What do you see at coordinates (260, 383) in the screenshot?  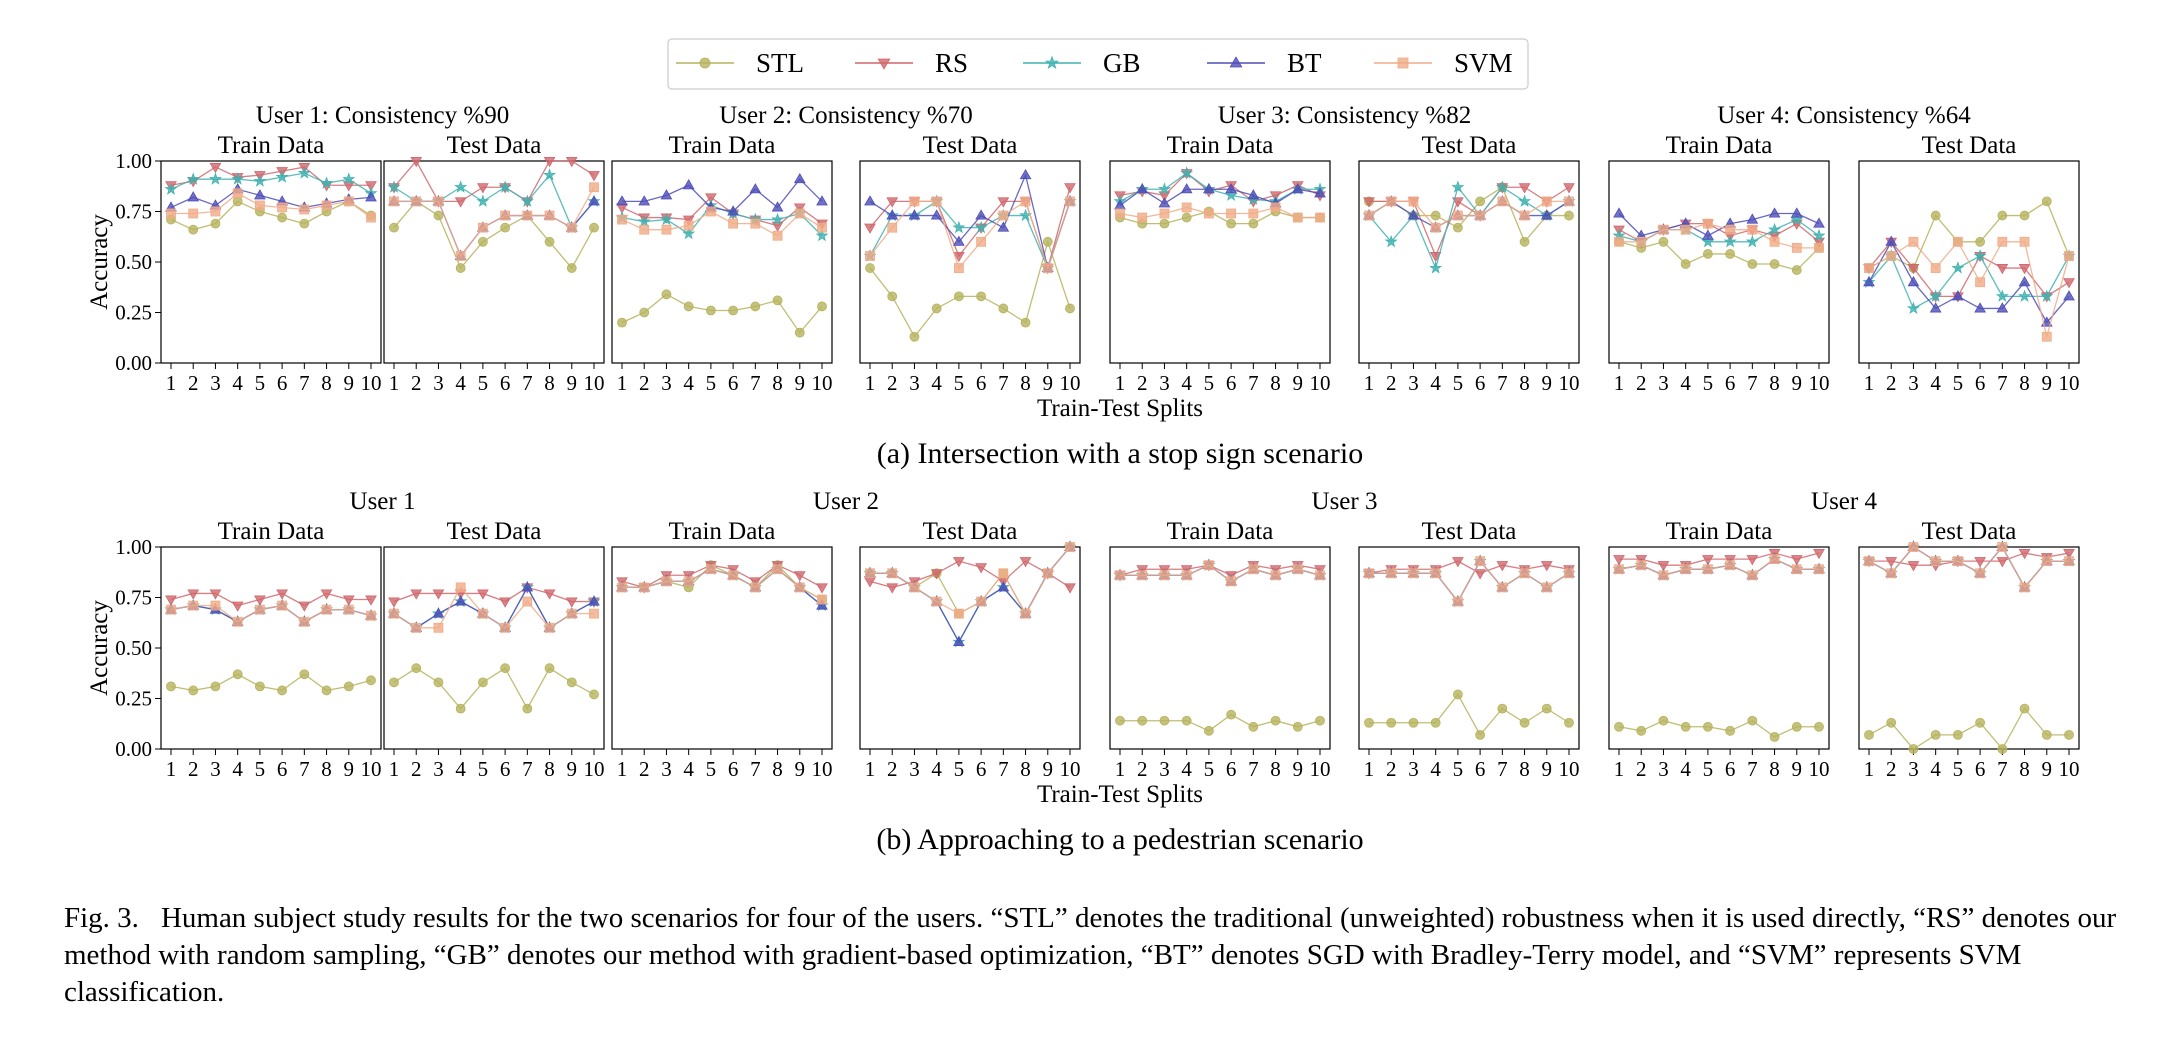 I see `x-tick-label: 5` at bounding box center [260, 383].